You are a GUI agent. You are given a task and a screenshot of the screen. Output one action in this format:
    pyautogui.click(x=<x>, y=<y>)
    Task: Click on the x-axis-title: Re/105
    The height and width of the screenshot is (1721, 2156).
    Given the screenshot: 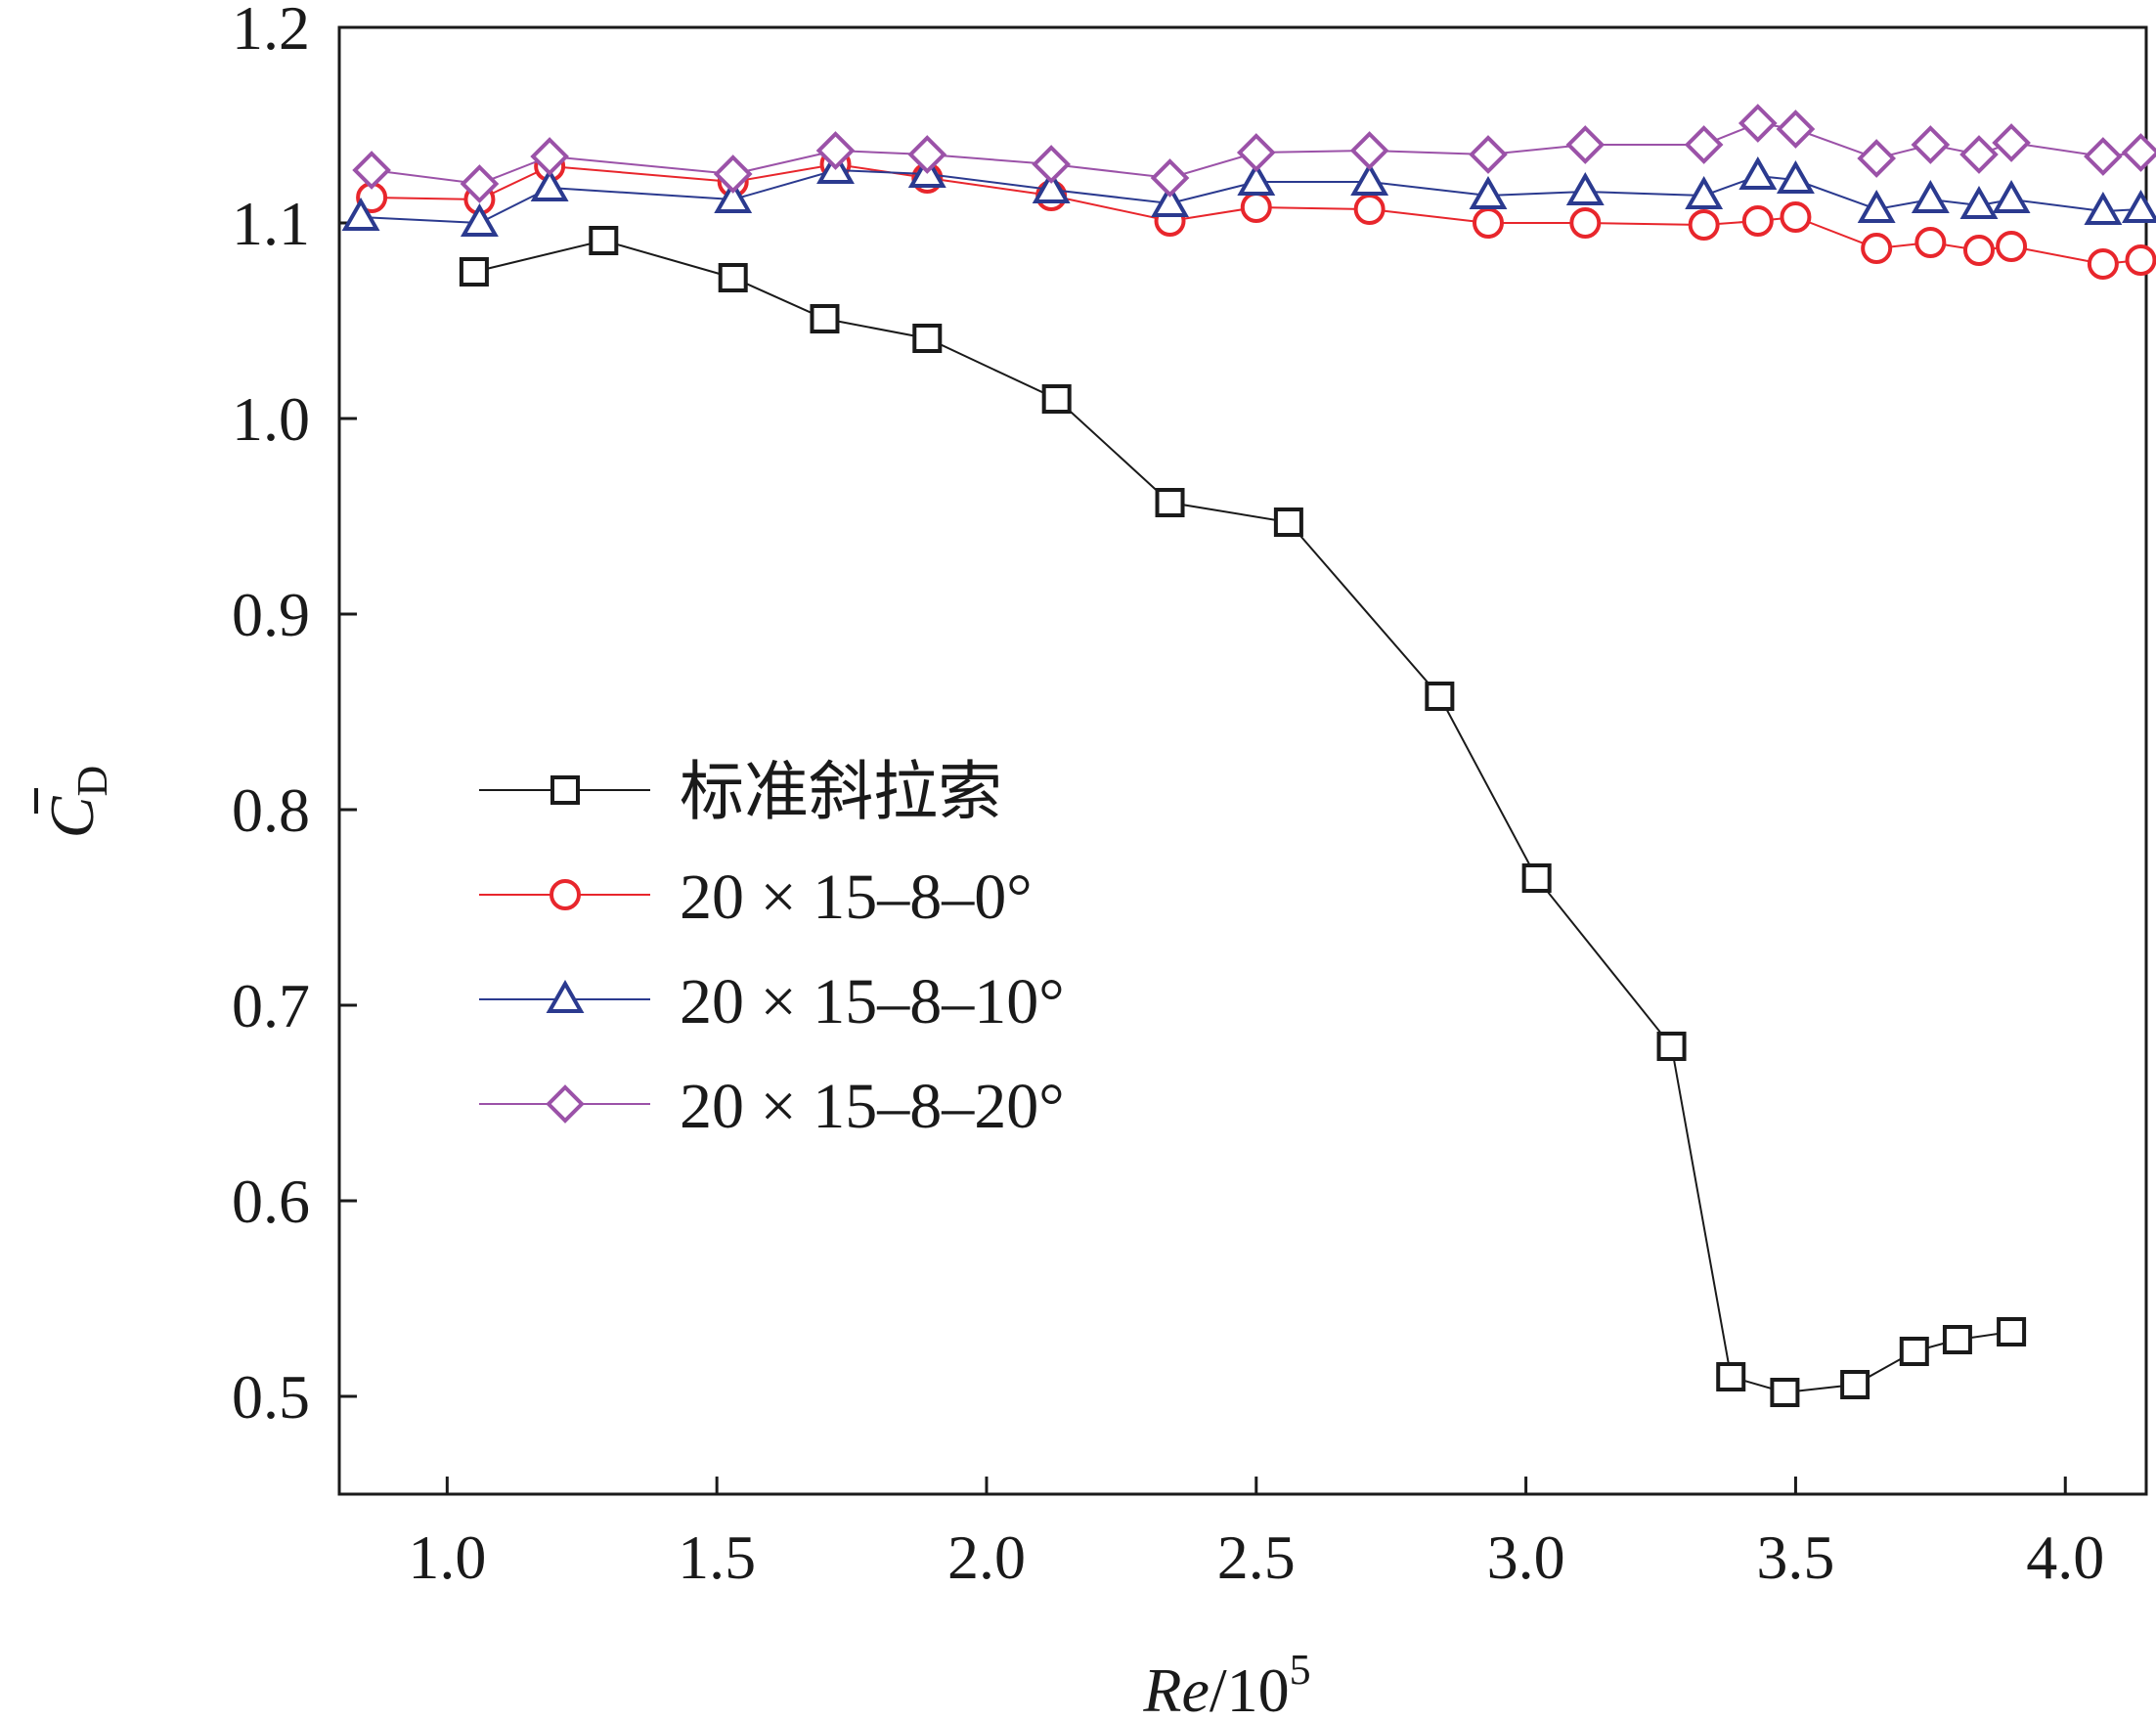 What is the action you would take?
    pyautogui.click(x=1226, y=1681)
    